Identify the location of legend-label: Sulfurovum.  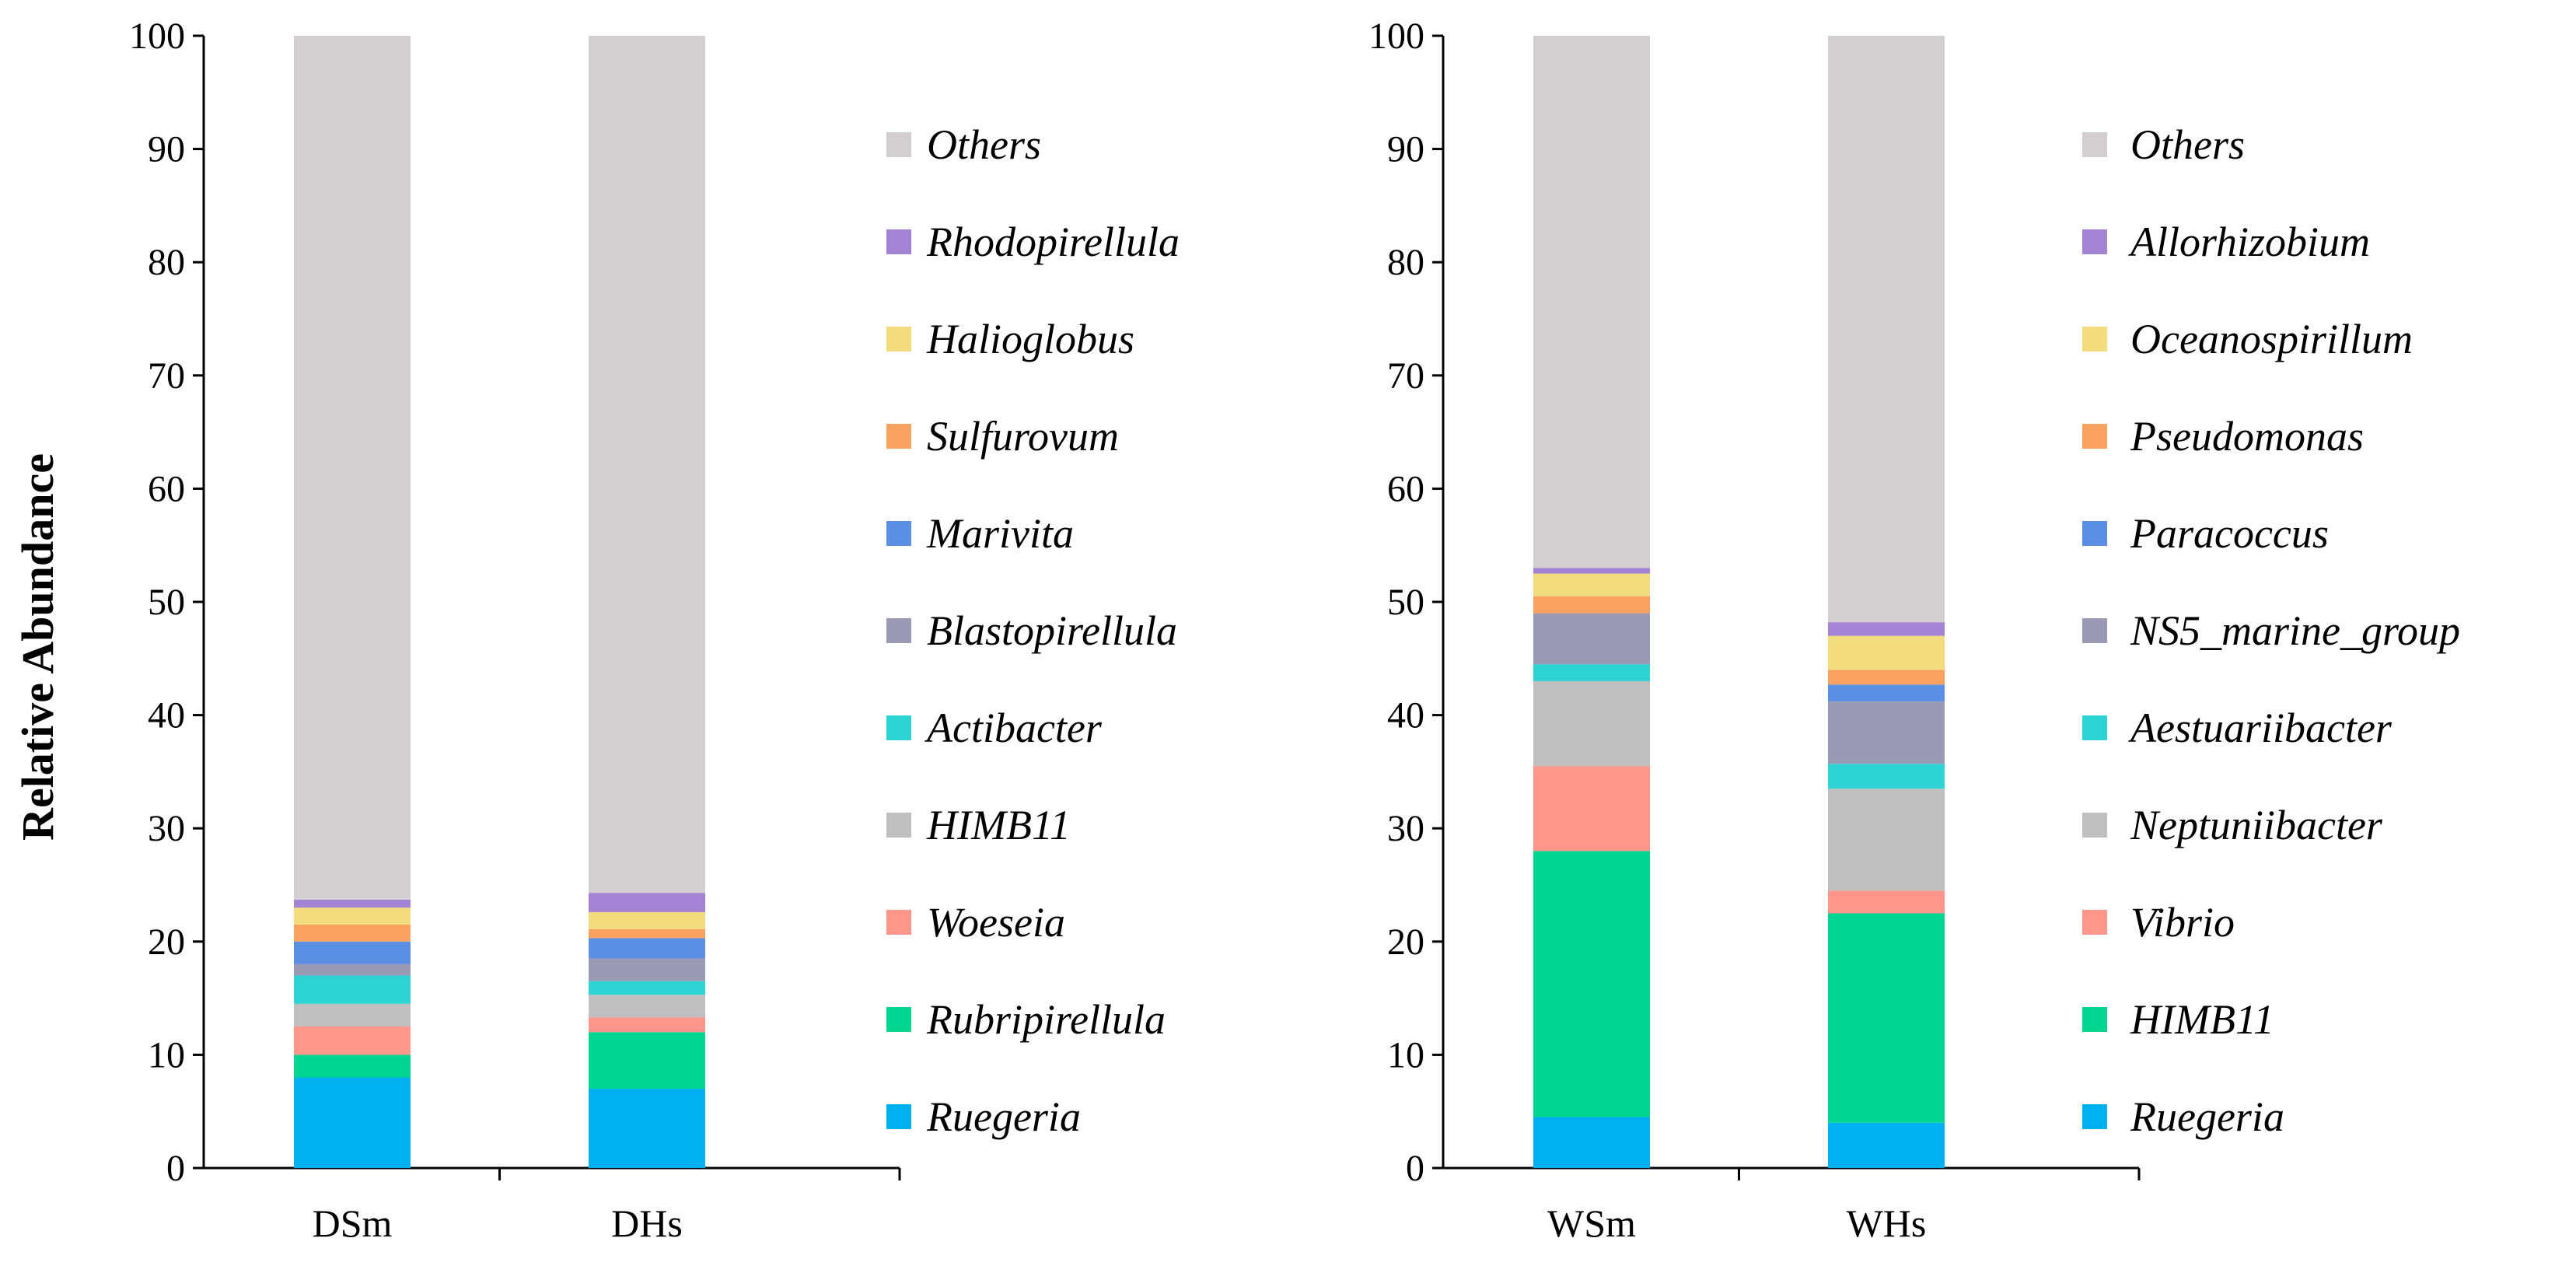
(1023, 436).